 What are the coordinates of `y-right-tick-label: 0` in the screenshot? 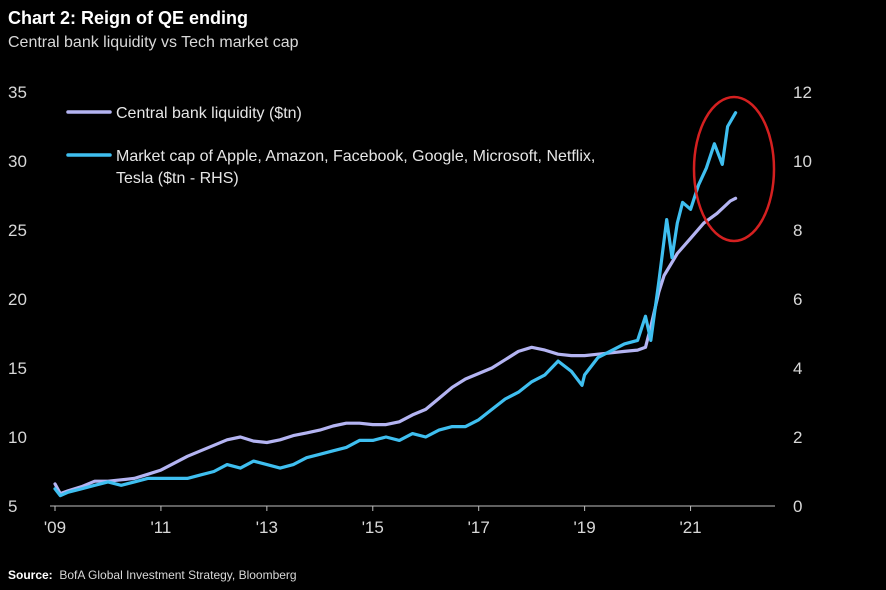 It's located at (797, 506).